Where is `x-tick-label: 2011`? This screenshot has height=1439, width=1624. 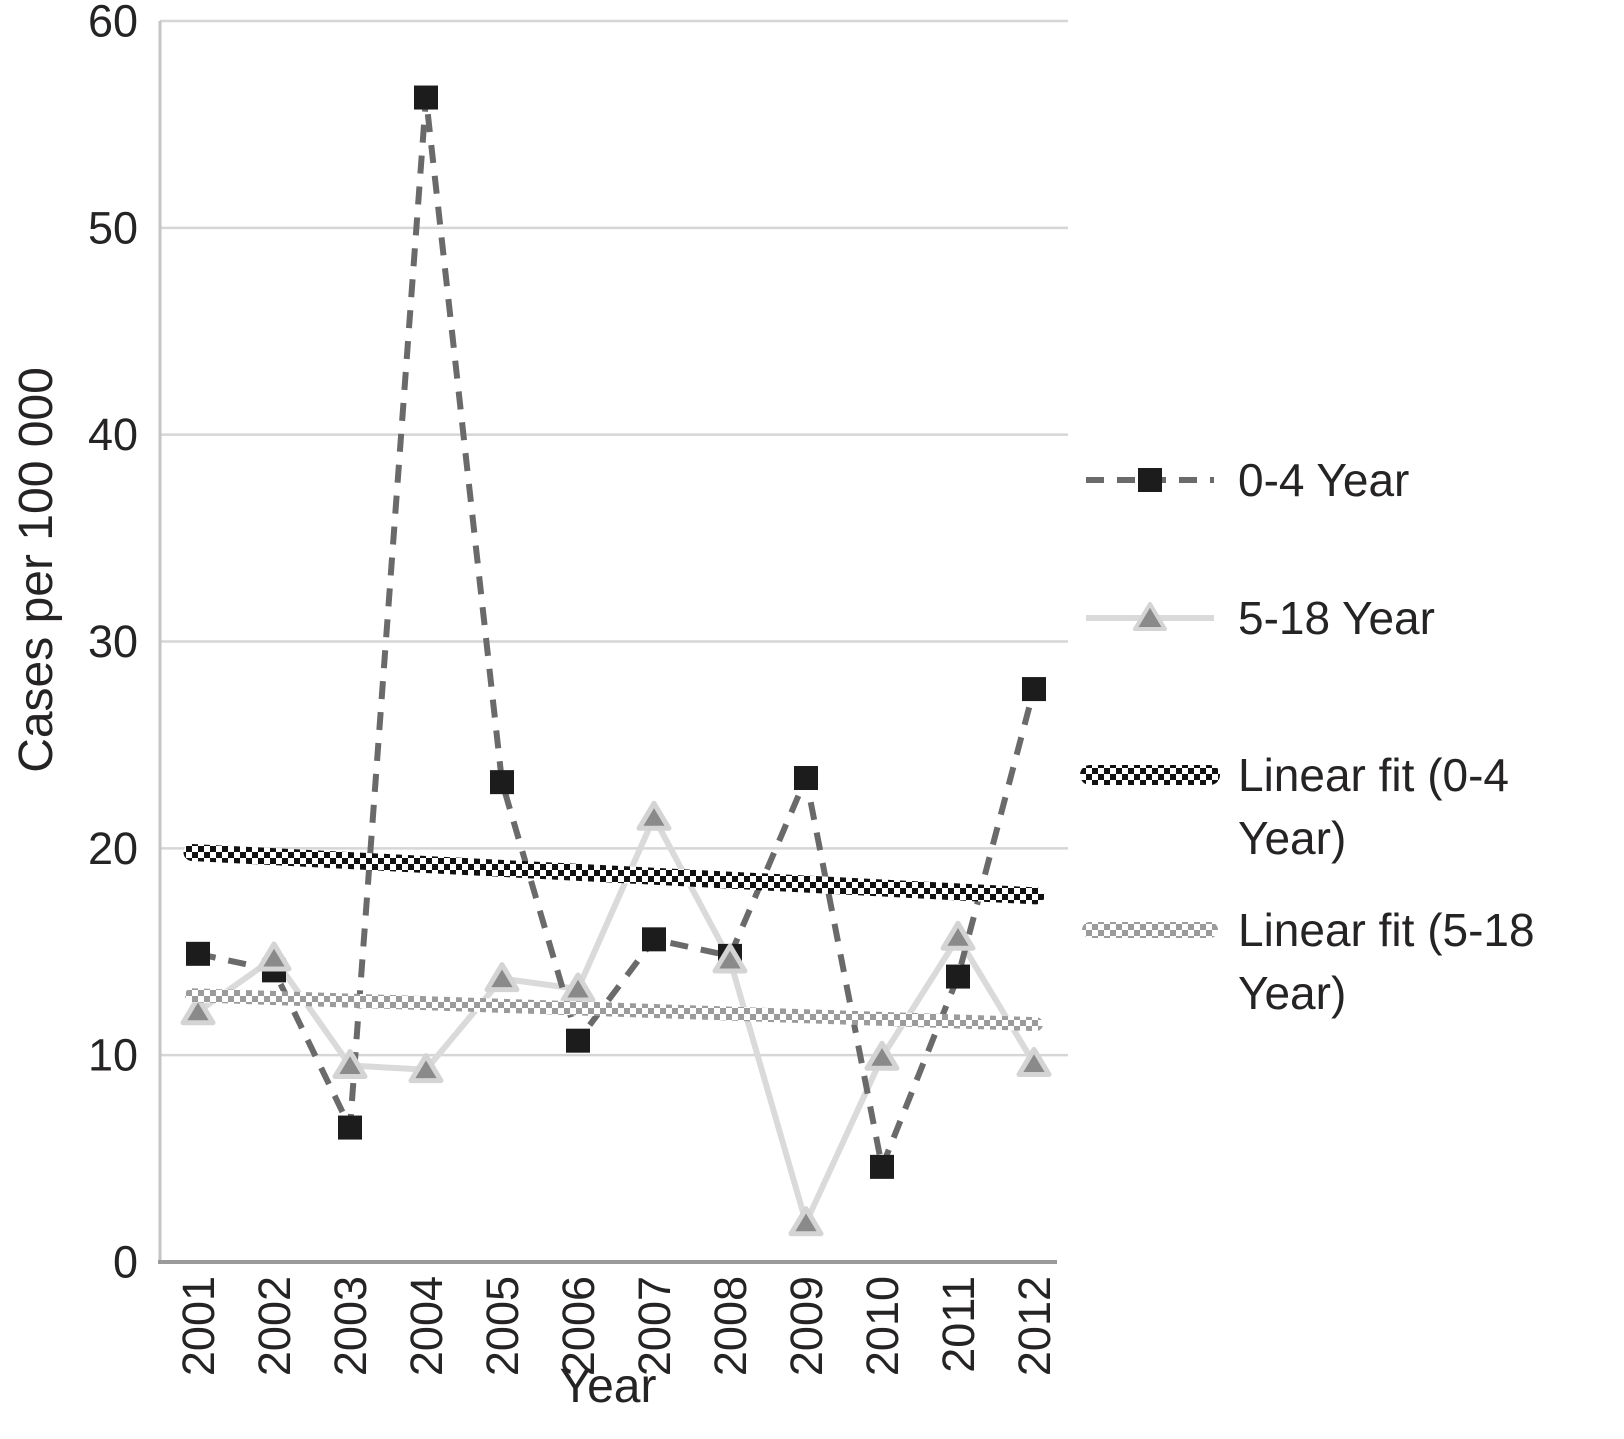 x-tick-label: 2011 is located at coordinates (958, 1324).